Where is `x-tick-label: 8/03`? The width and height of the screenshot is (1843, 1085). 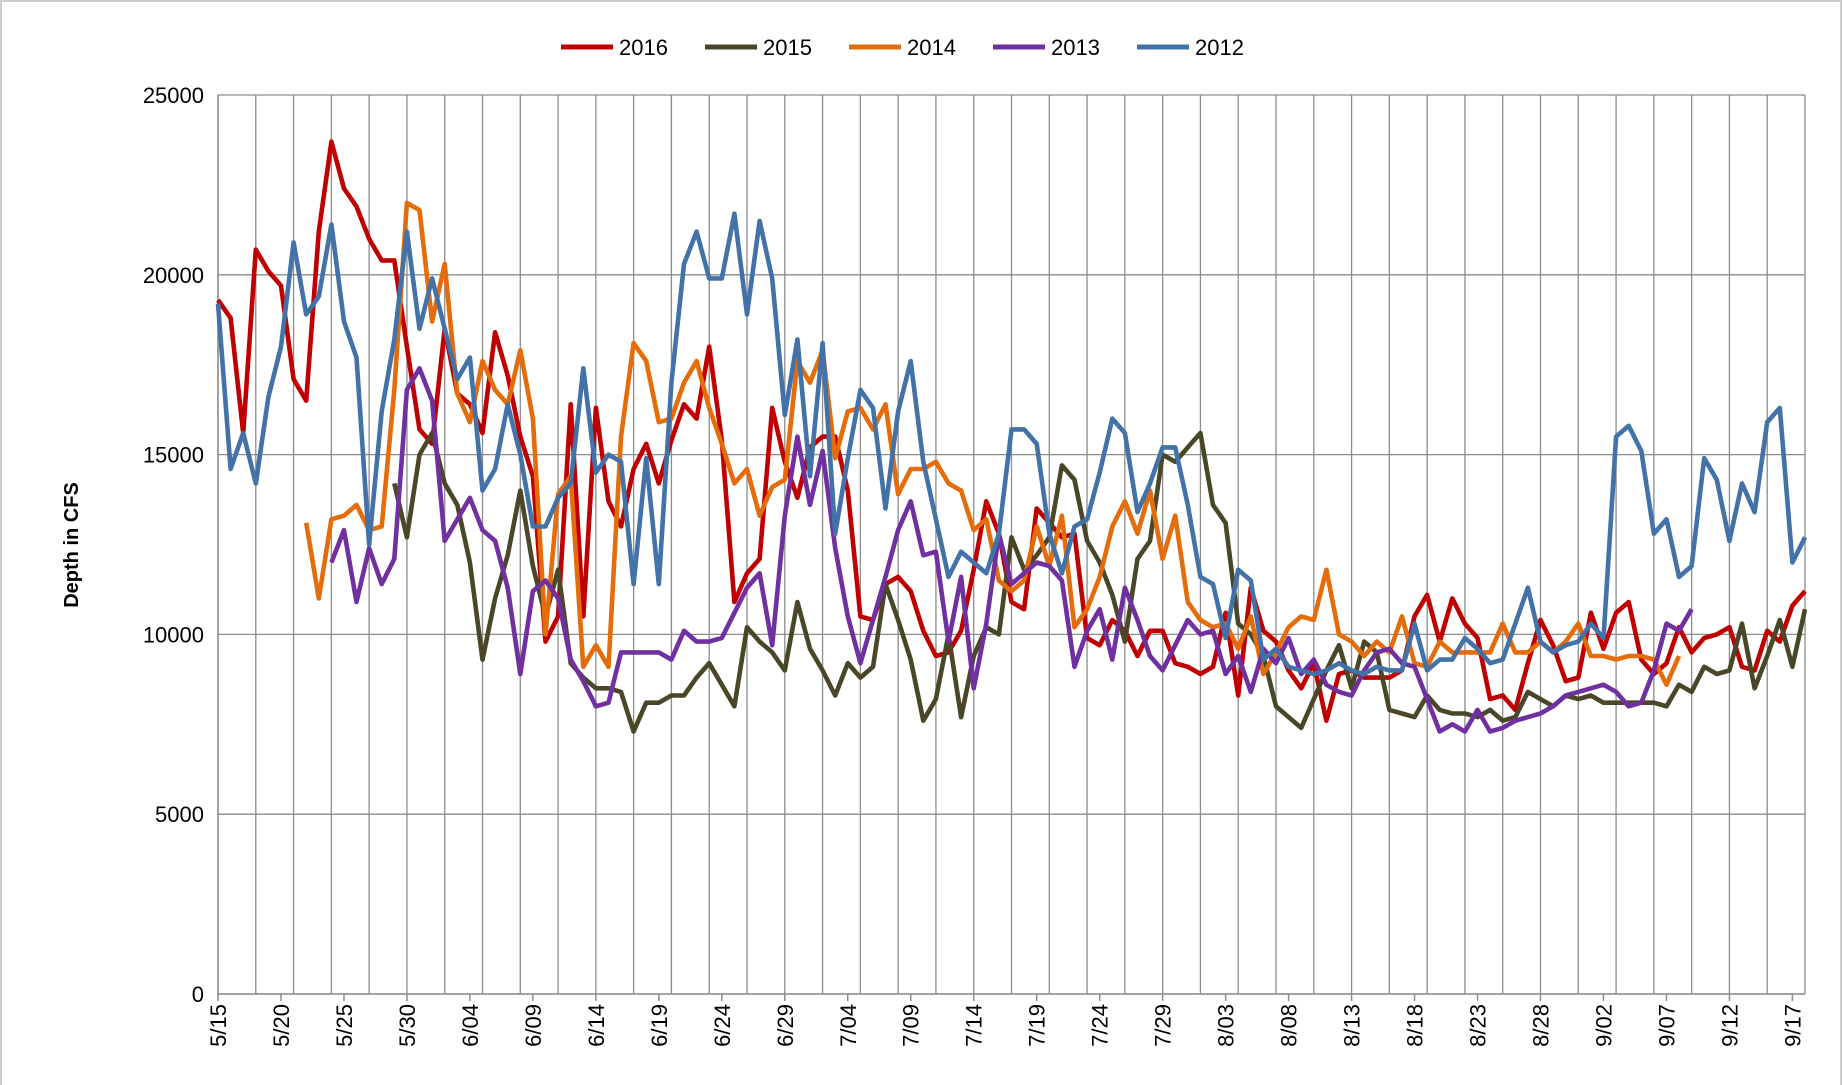 x-tick-label: 8/03 is located at coordinates (1226, 1025).